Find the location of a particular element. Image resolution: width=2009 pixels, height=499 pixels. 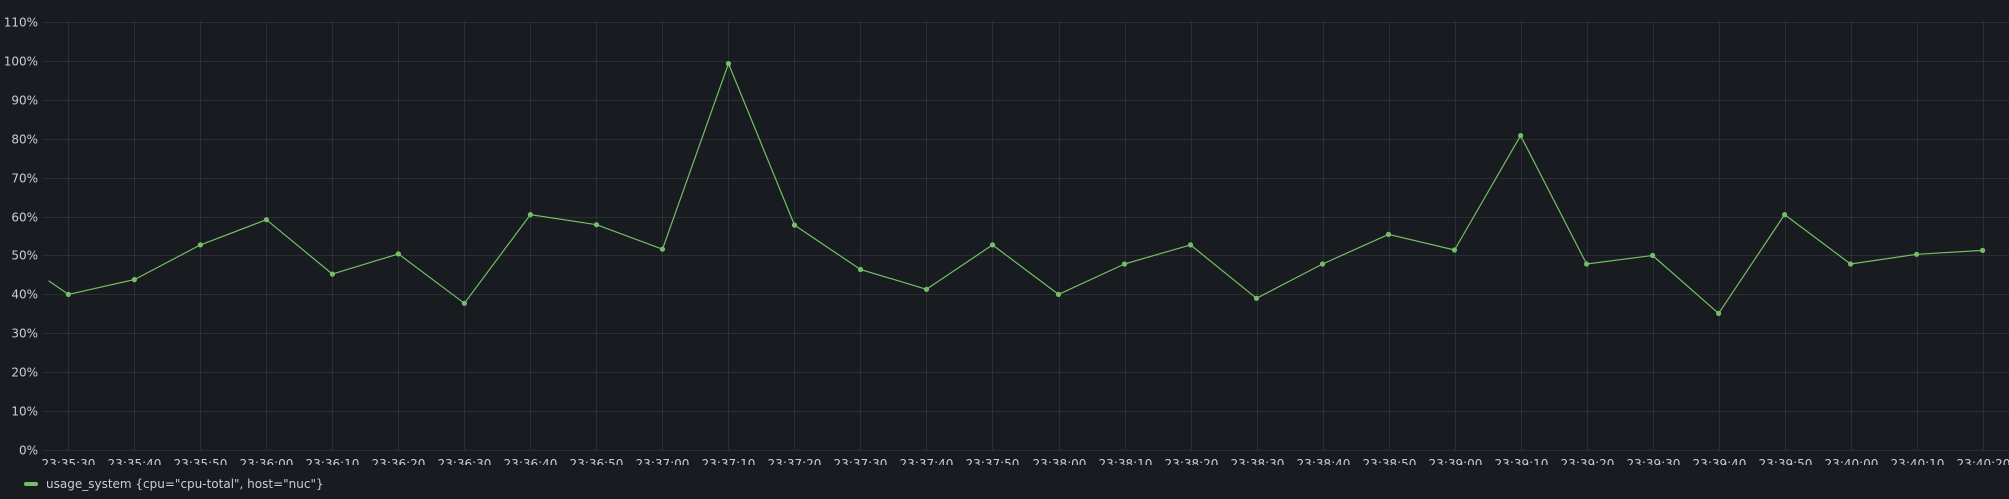

x-tick-label: 23:38:30 is located at coordinates (1258, 461).